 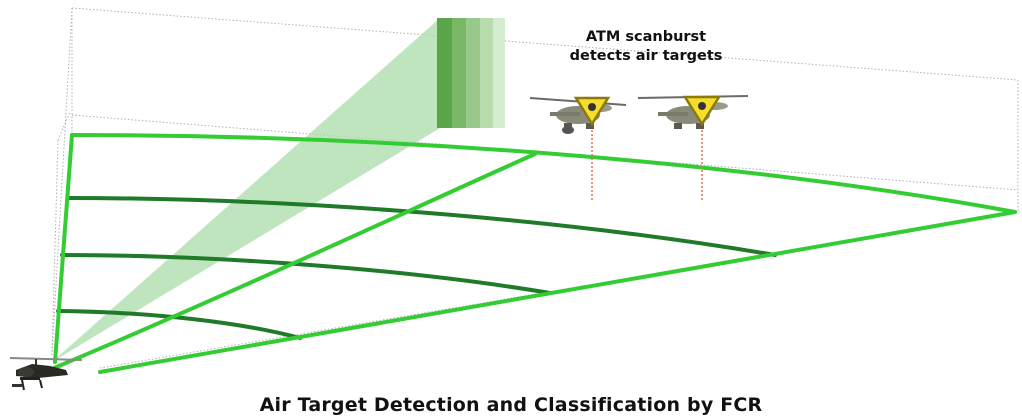 What do you see at coordinates (646, 37) in the screenshot?
I see `annotation-line-1: ATM scanburst` at bounding box center [646, 37].